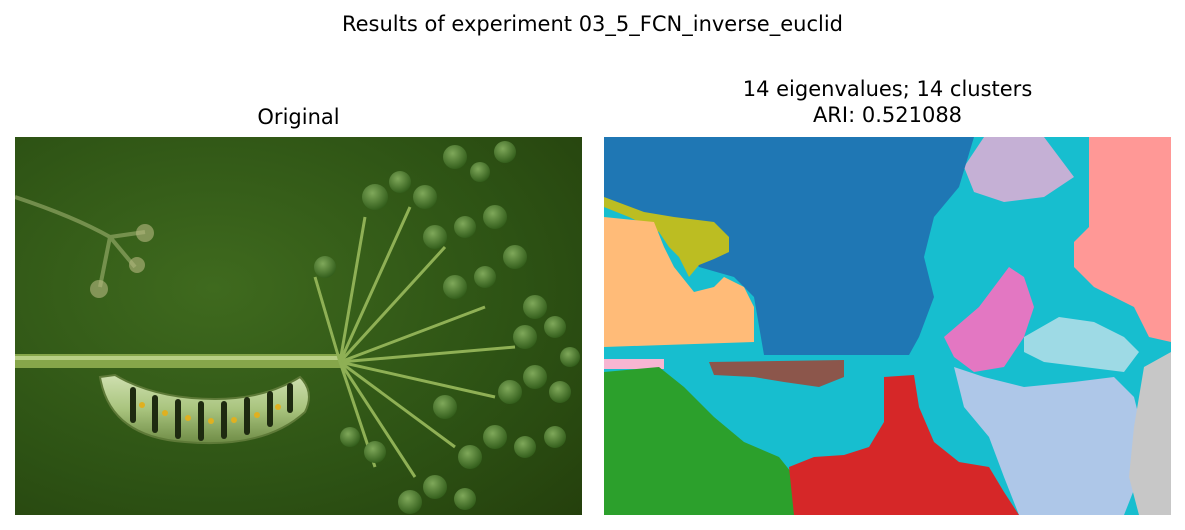 The image size is (1185, 530). I want to click on cluster-gray, so click(1150, 433).